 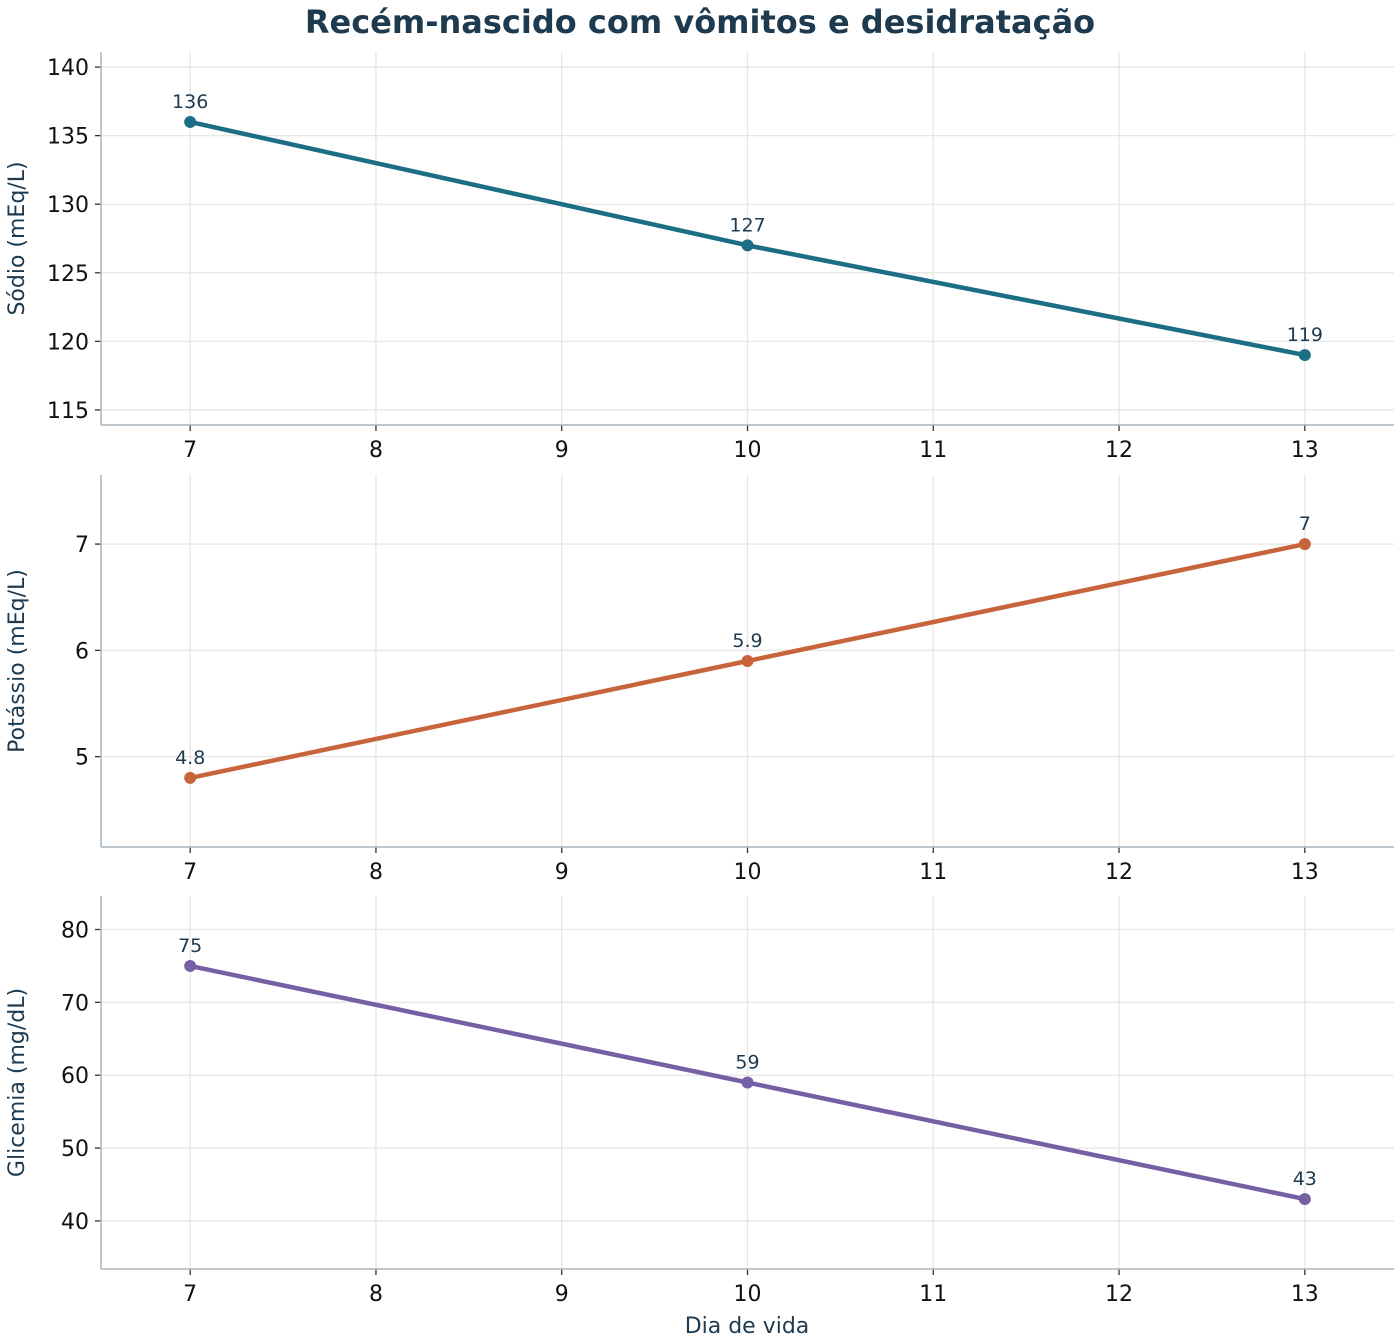 I want to click on data-label-sodio: 136, so click(x=190, y=102).